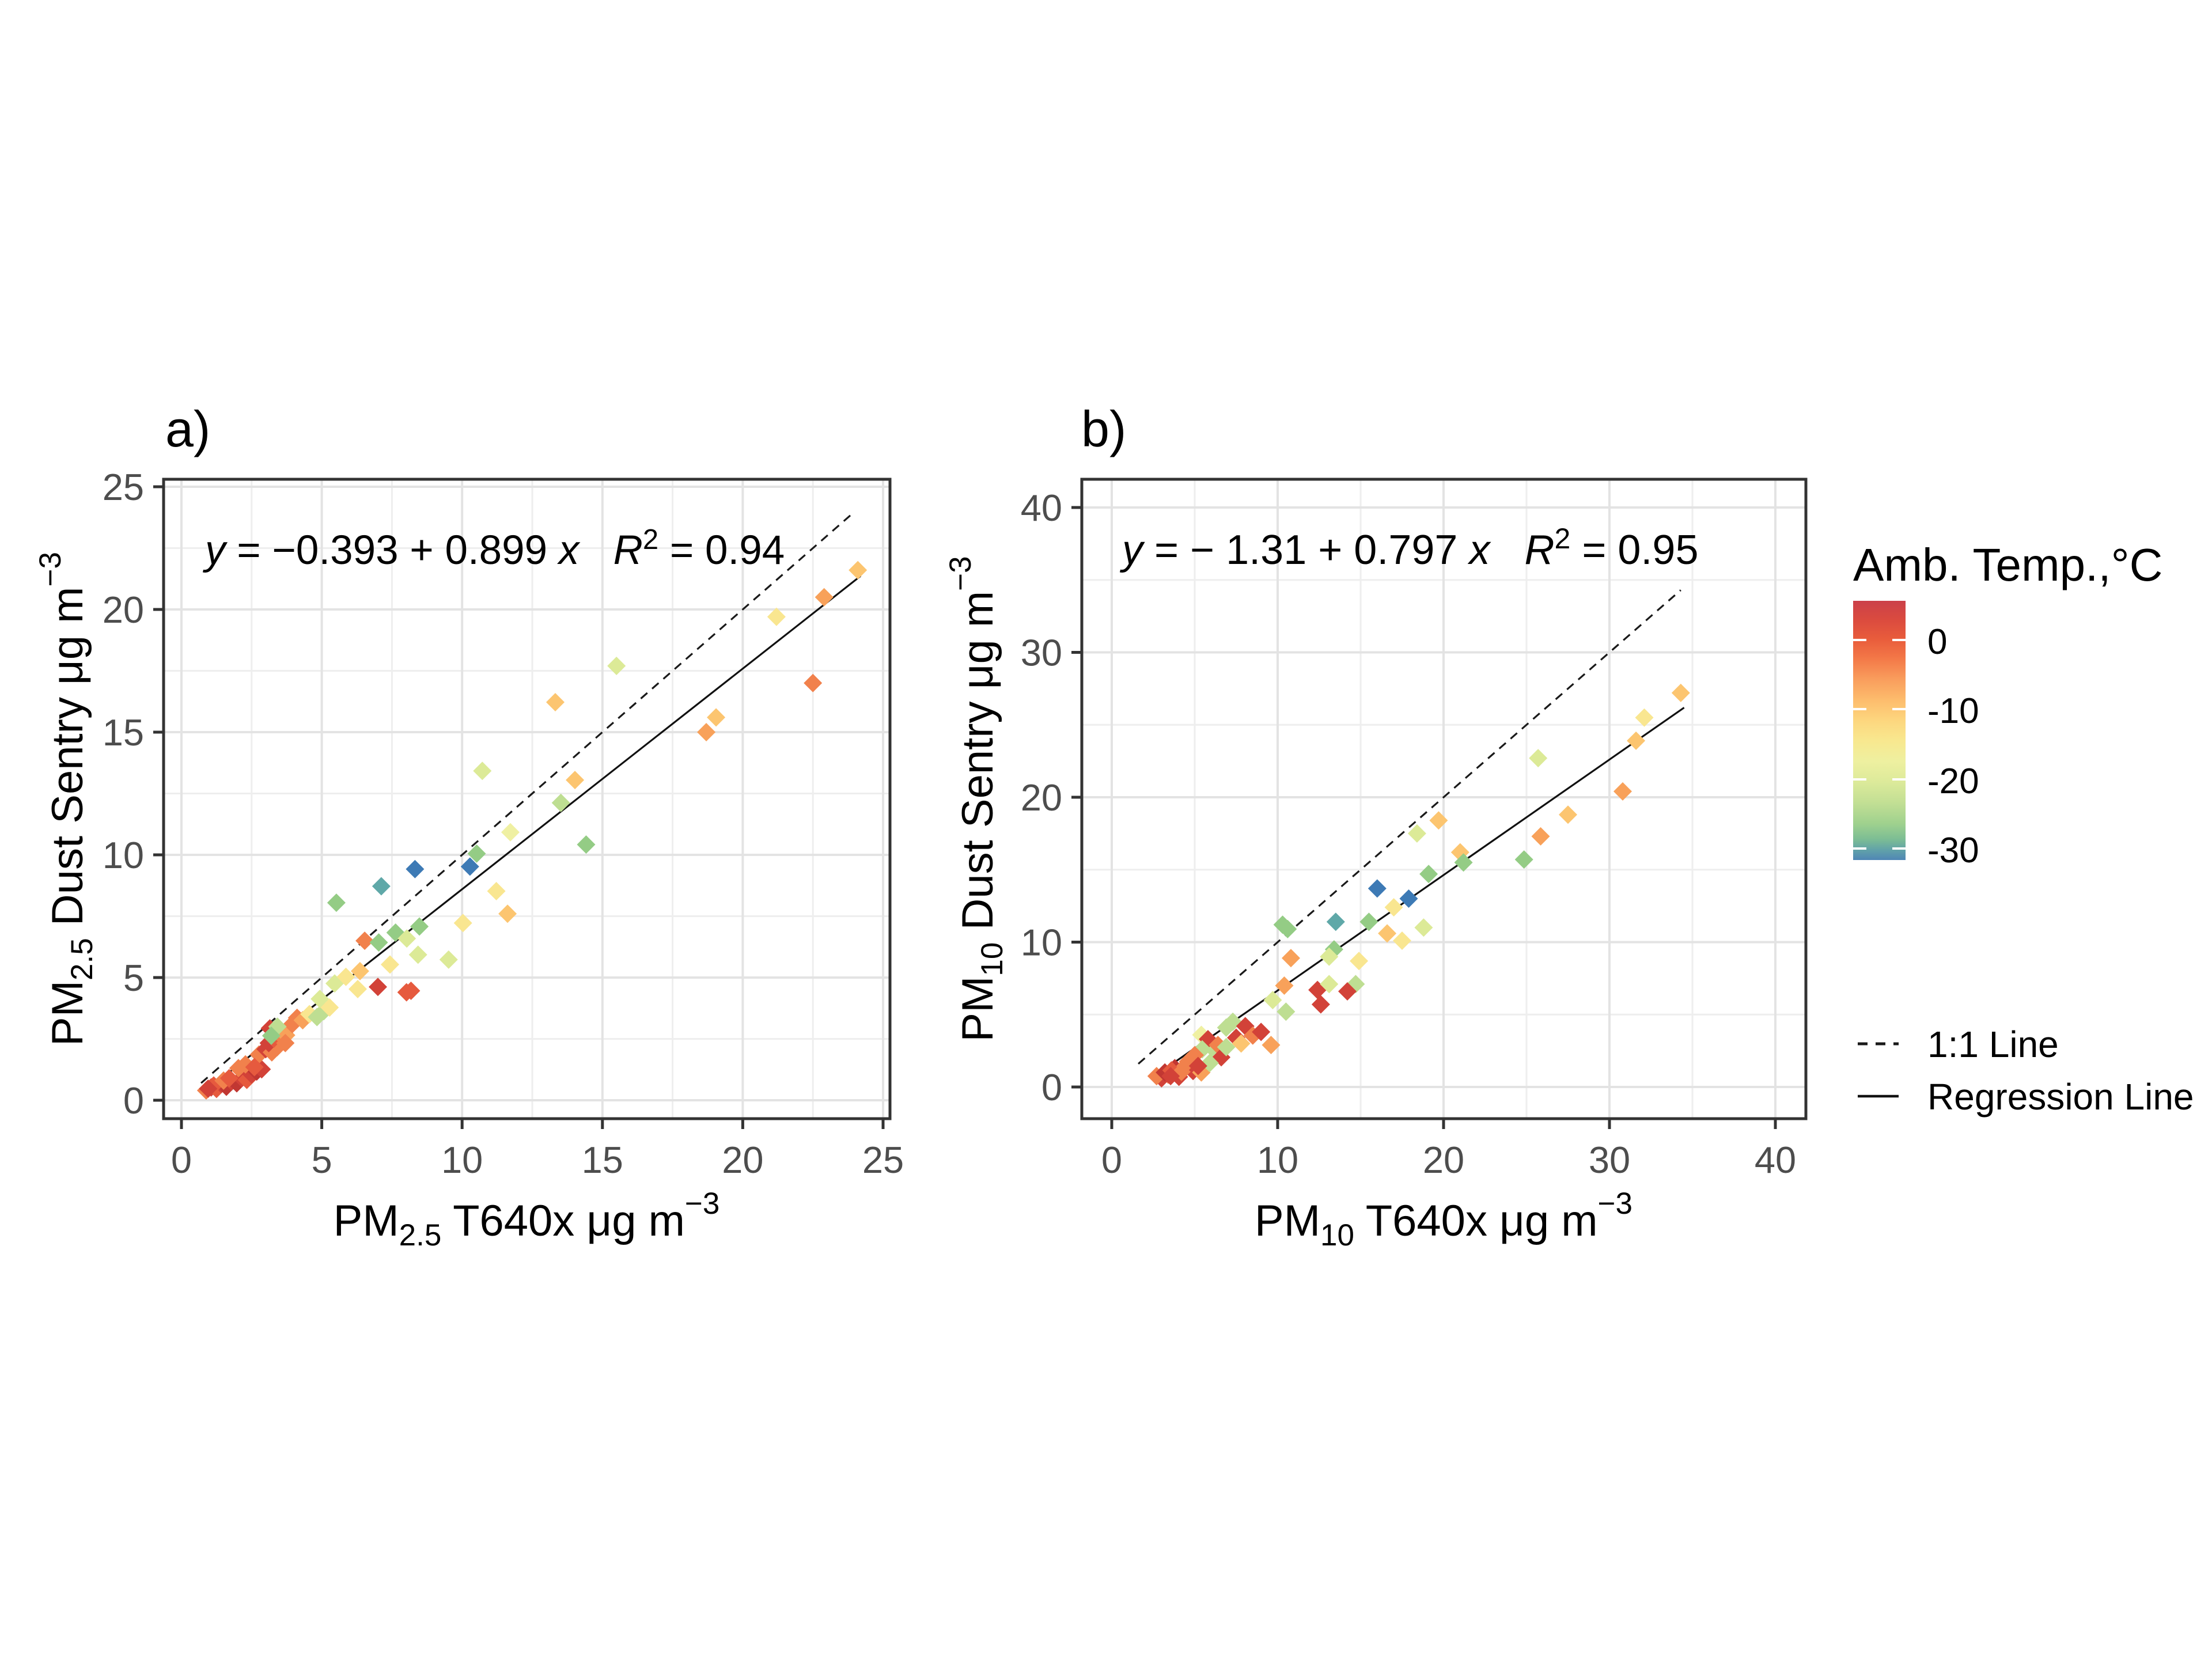 Image resolution: width=2212 pixels, height=1659 pixels. I want to click on svg-text: 1:1 Line, so click(1993, 1044).